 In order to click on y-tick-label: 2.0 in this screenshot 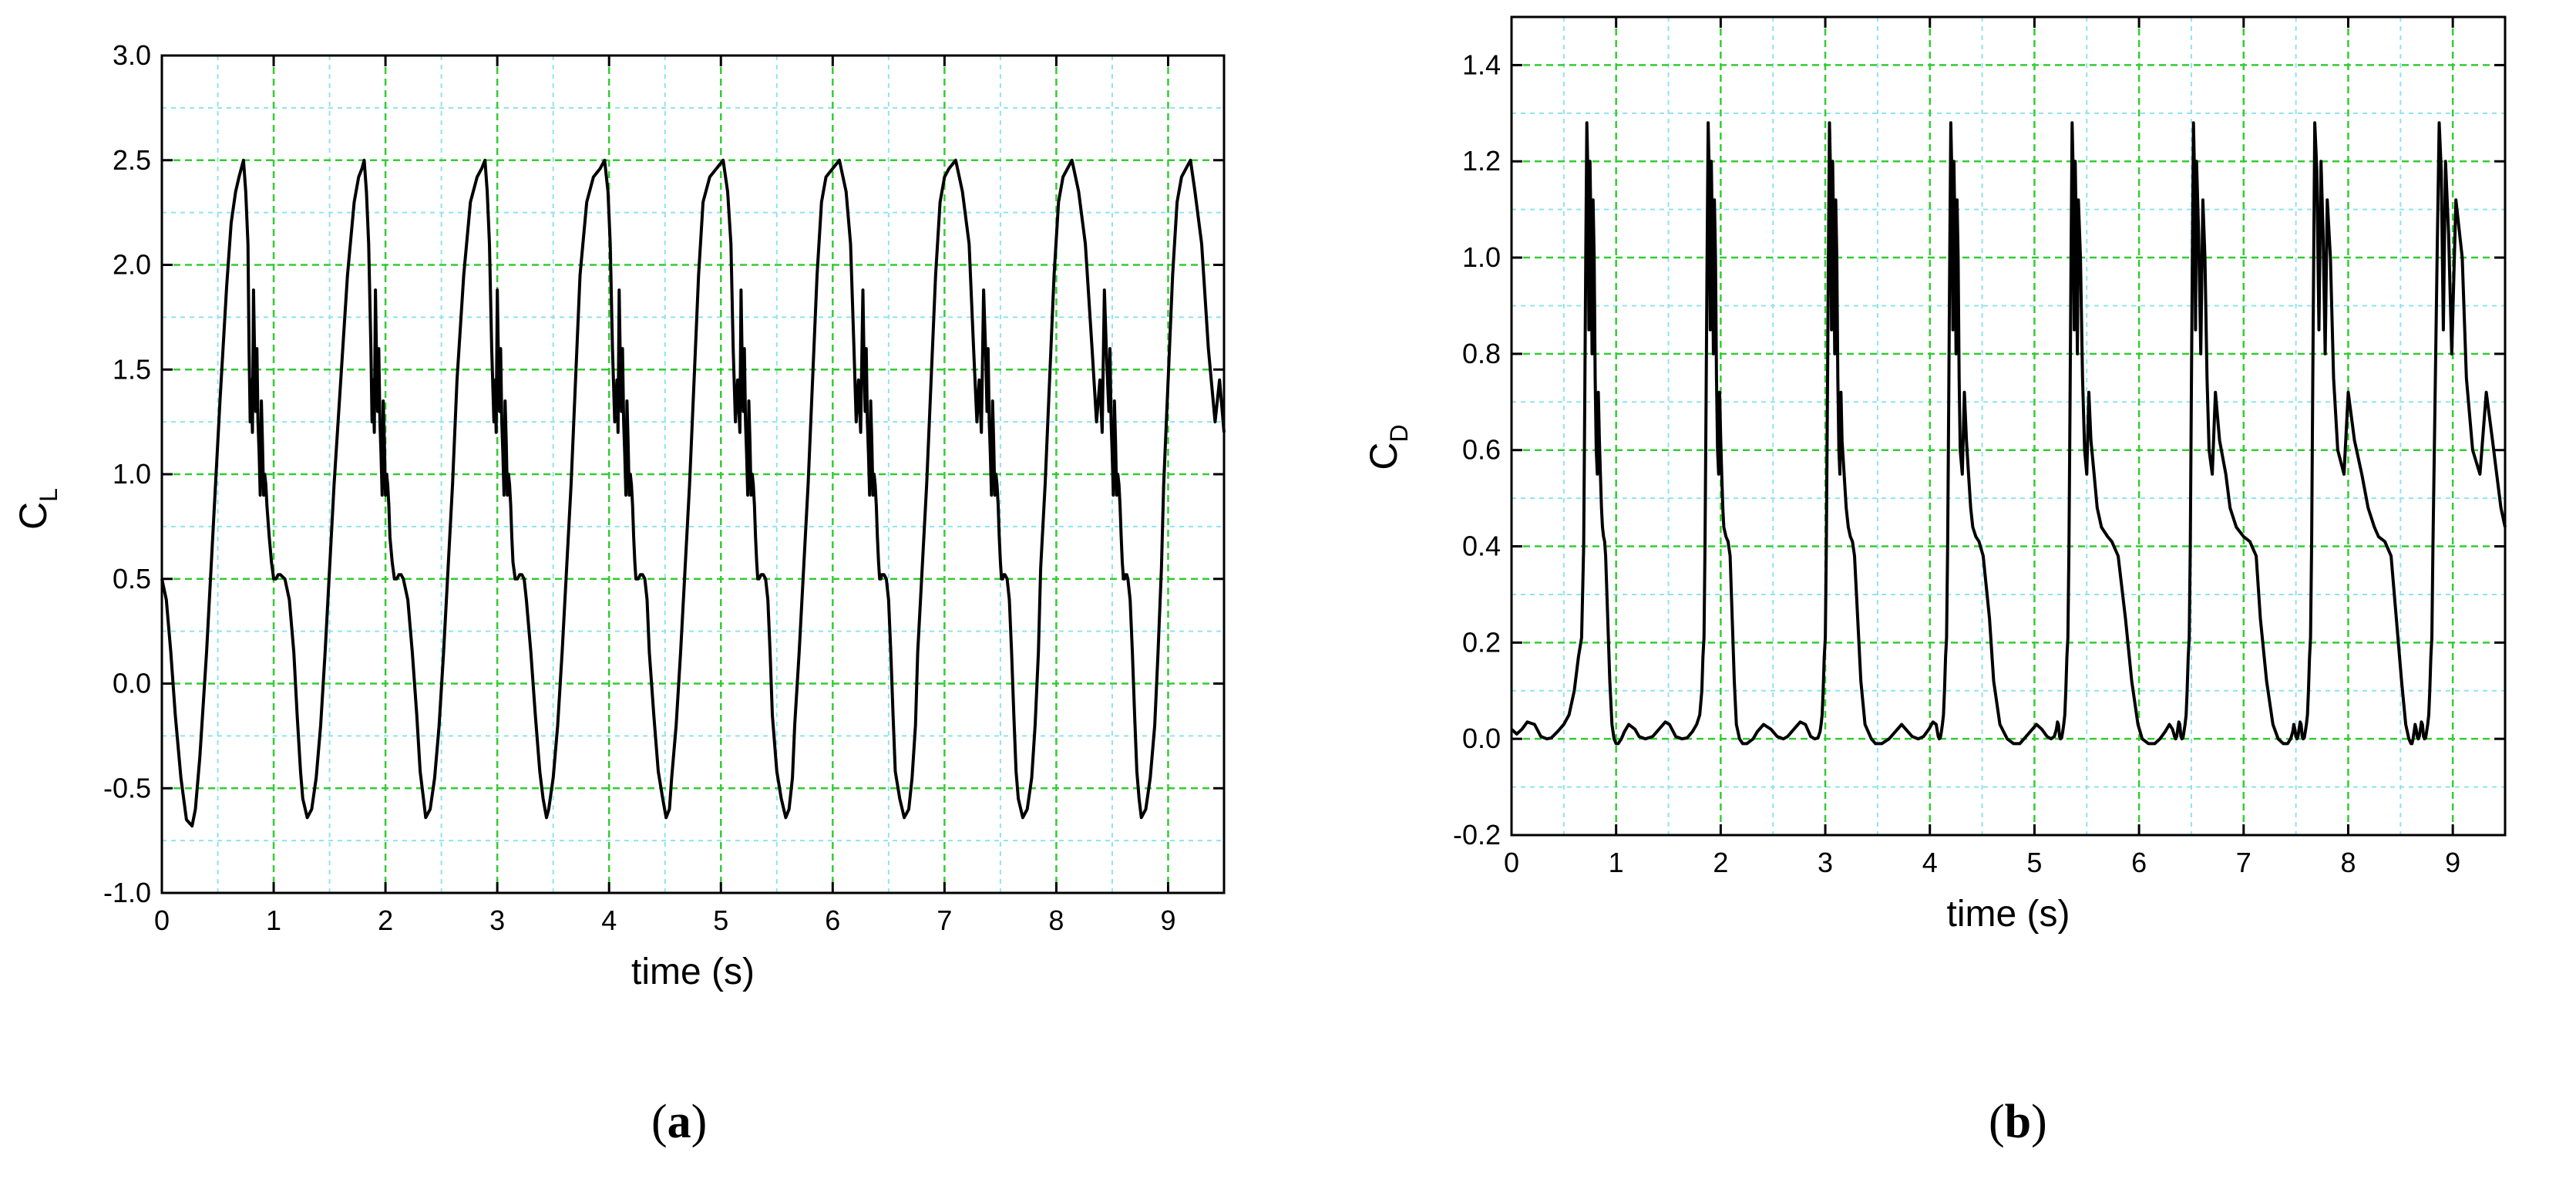, I will do `click(132, 265)`.